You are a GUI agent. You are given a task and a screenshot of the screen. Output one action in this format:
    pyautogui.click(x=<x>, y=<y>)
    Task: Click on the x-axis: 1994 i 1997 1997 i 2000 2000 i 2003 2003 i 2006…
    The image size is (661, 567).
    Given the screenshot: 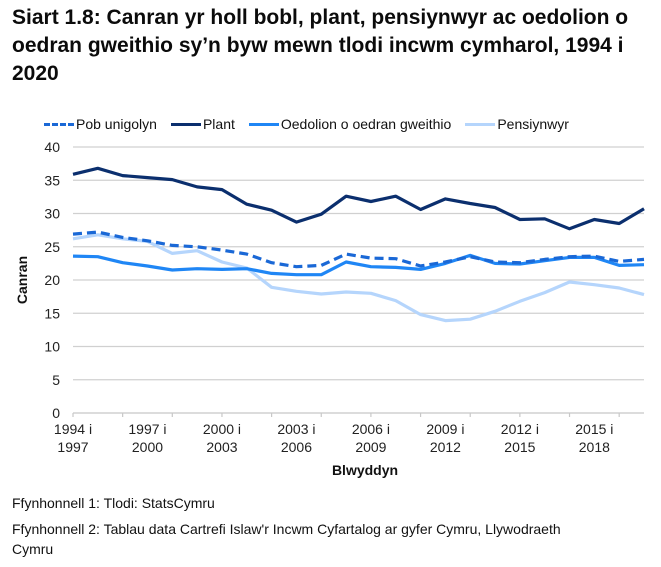 What is the action you would take?
    pyautogui.click(x=349, y=433)
    